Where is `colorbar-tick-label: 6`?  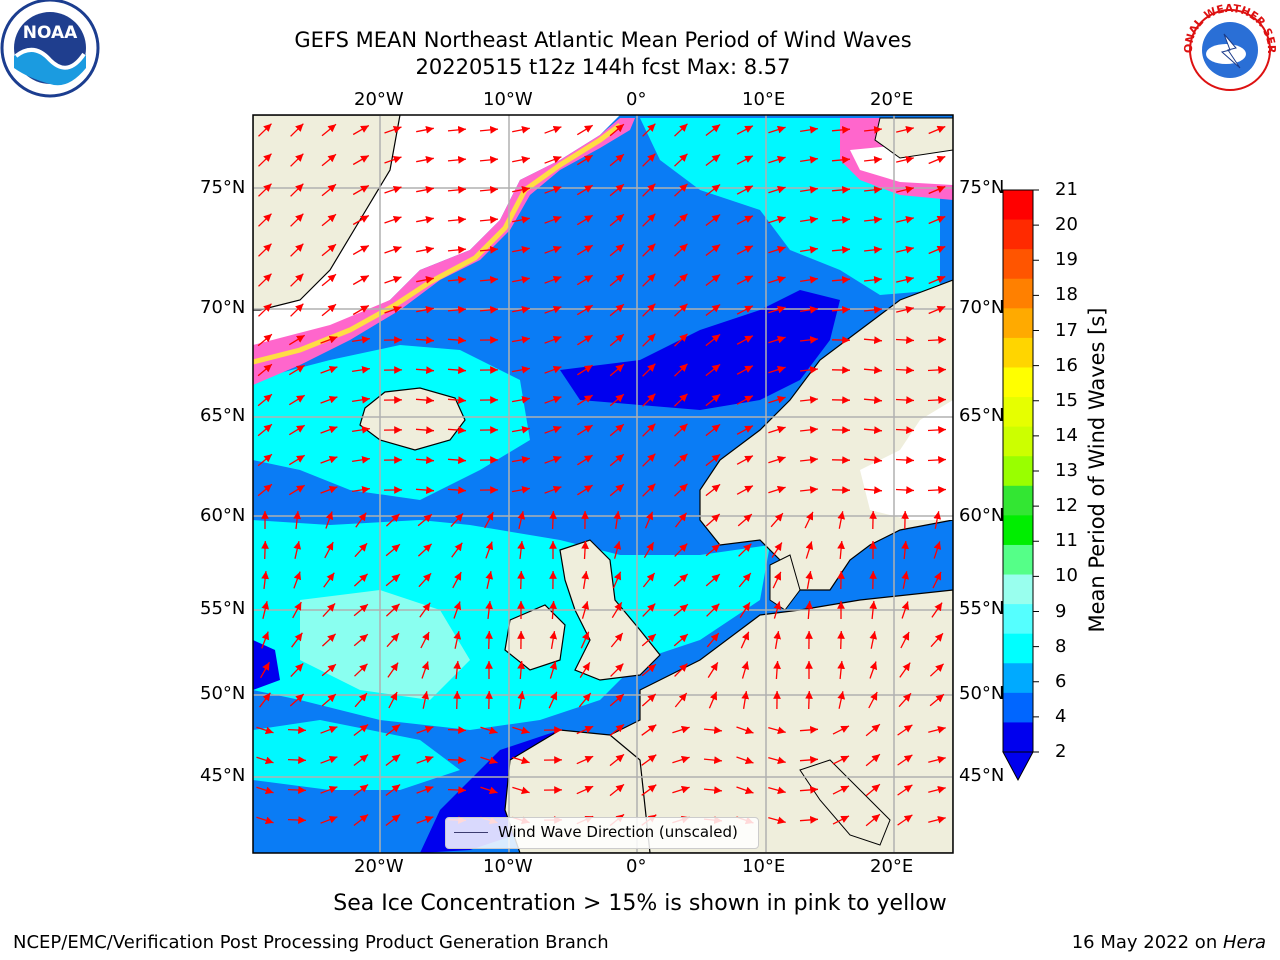 colorbar-tick-label: 6 is located at coordinates (1061, 681).